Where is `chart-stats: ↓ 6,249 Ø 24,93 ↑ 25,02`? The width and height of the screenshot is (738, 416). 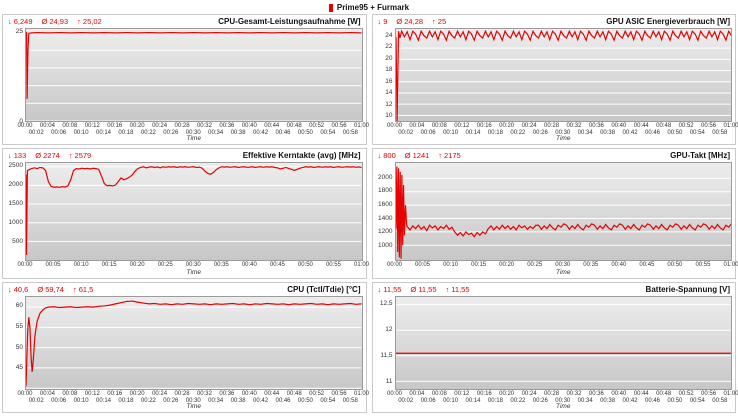 chart-stats: ↓ 6,249 Ø 24,93 ↑ 25,02 is located at coordinates (55, 21).